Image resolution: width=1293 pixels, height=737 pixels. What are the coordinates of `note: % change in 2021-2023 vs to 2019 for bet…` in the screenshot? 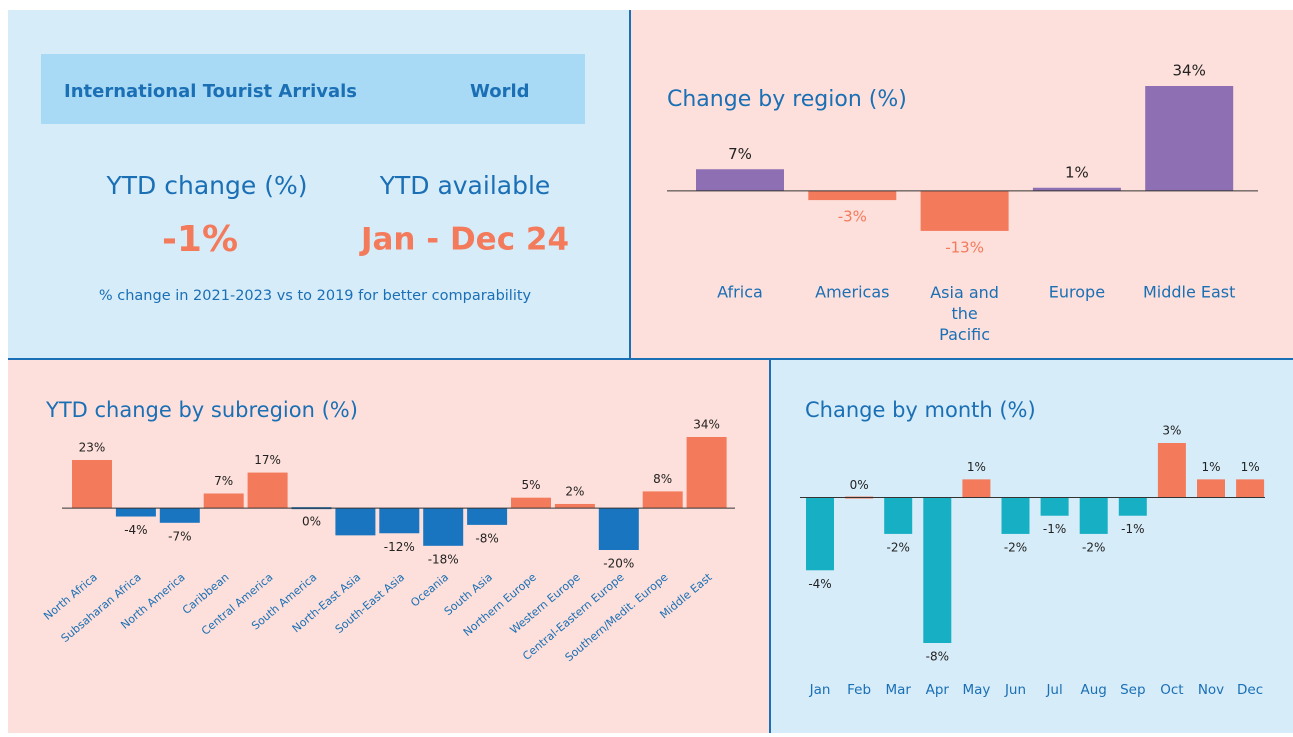 It's located at (315, 296).